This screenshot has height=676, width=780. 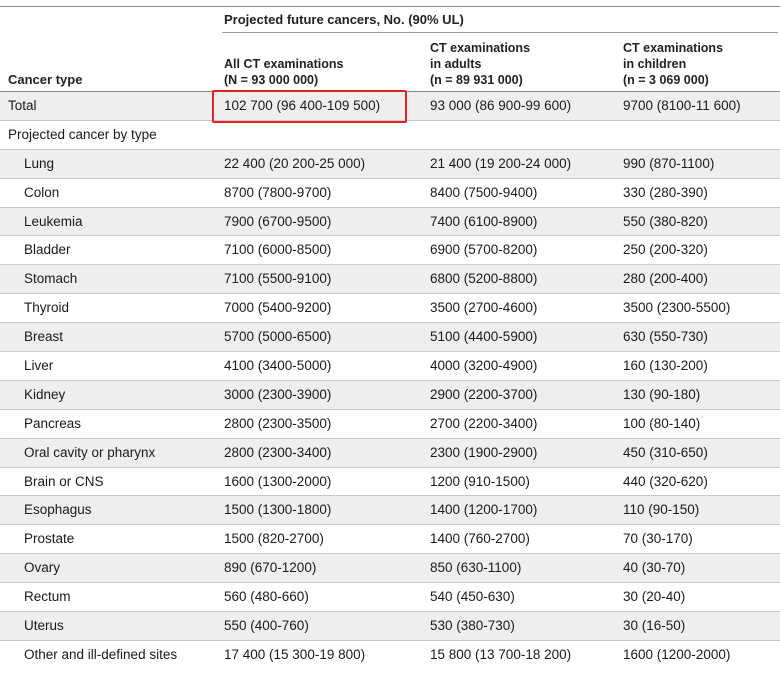 I want to click on cancer-type-header: Cancer type, so click(x=45, y=79).